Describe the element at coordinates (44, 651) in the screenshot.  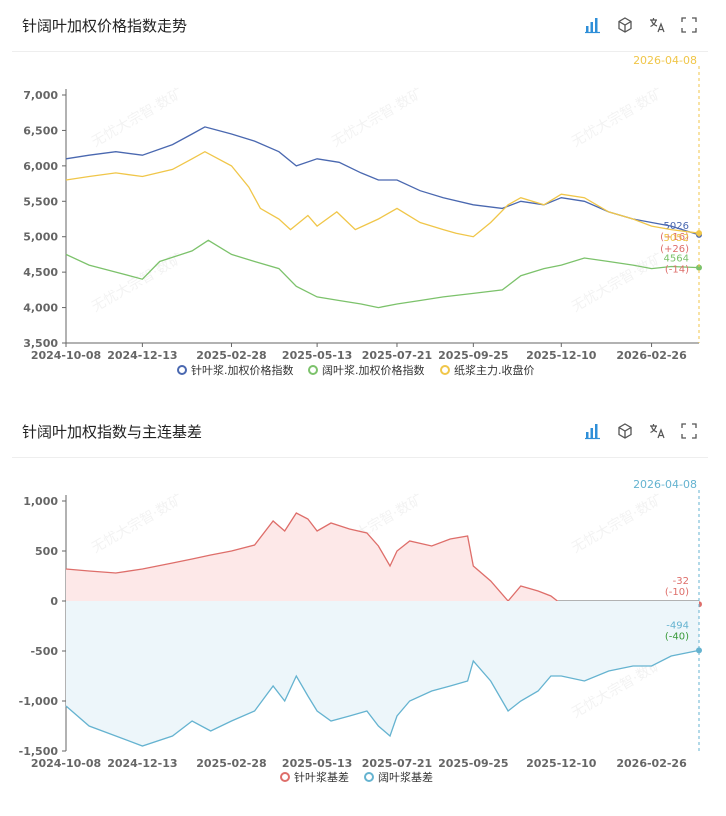
I see `y-tick-label: -500` at that location.